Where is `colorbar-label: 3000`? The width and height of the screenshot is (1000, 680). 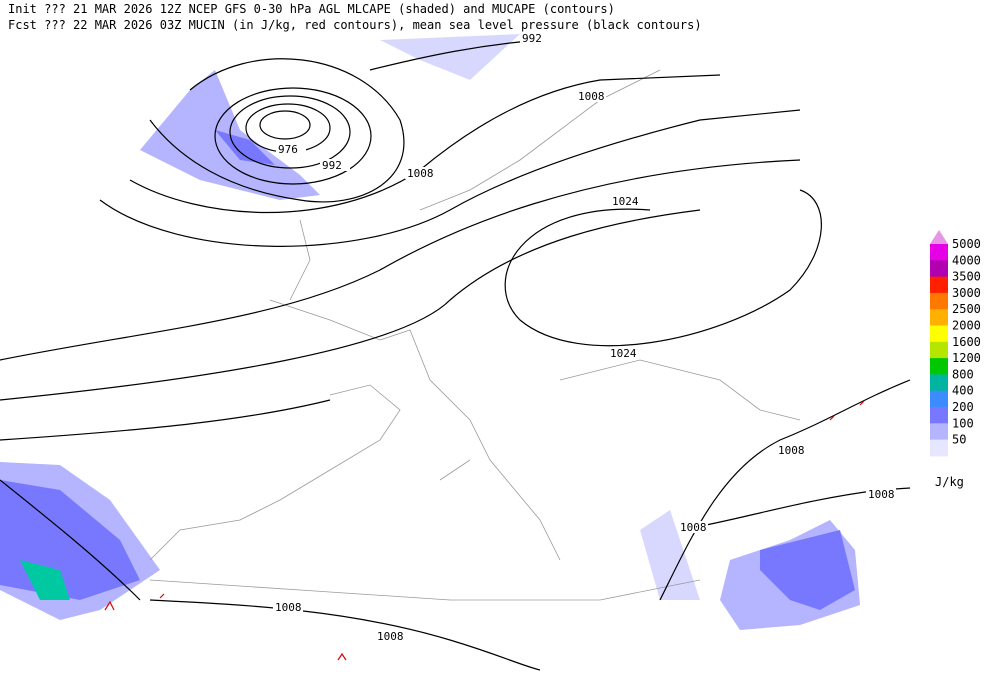 colorbar-label: 3000 is located at coordinates (966, 293).